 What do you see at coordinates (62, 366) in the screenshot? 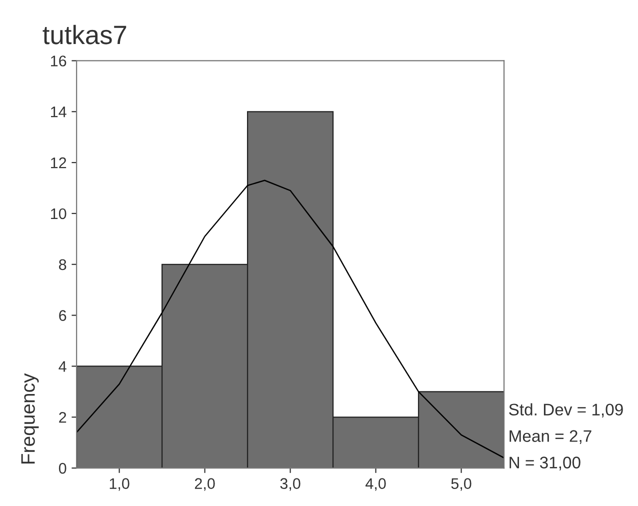
I see `y-tick-label: 4` at bounding box center [62, 366].